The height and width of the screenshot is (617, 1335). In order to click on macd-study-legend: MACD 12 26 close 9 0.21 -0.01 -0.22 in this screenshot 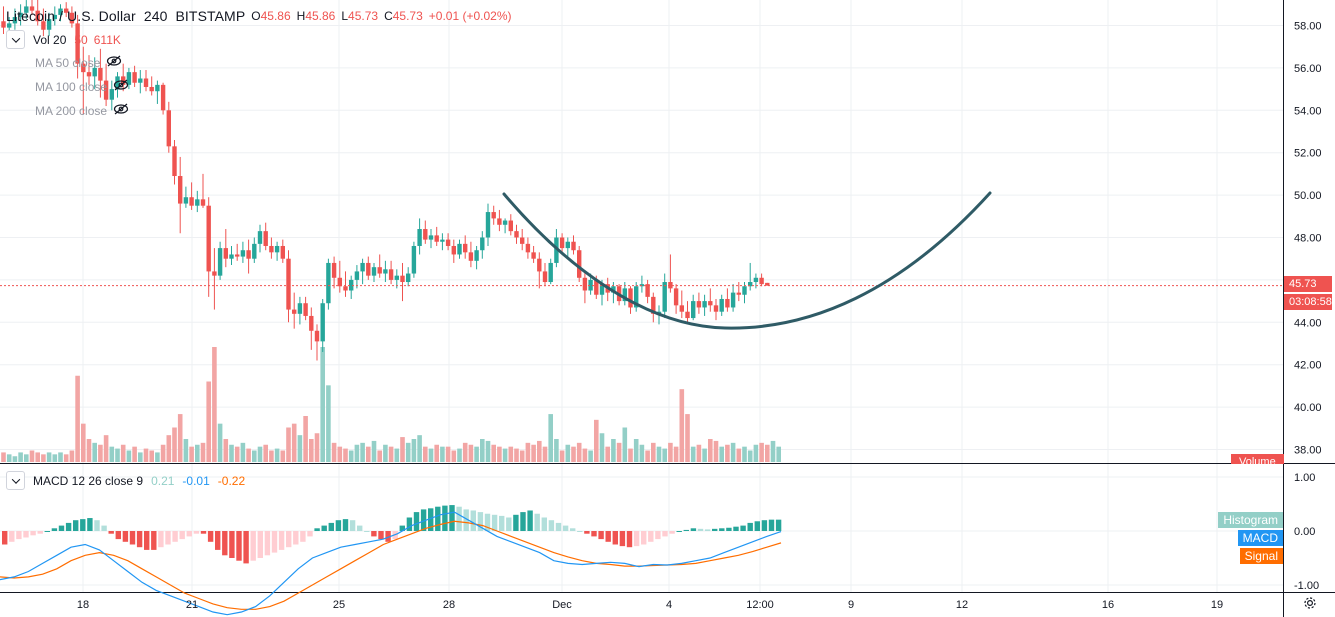, I will do `click(125, 480)`.